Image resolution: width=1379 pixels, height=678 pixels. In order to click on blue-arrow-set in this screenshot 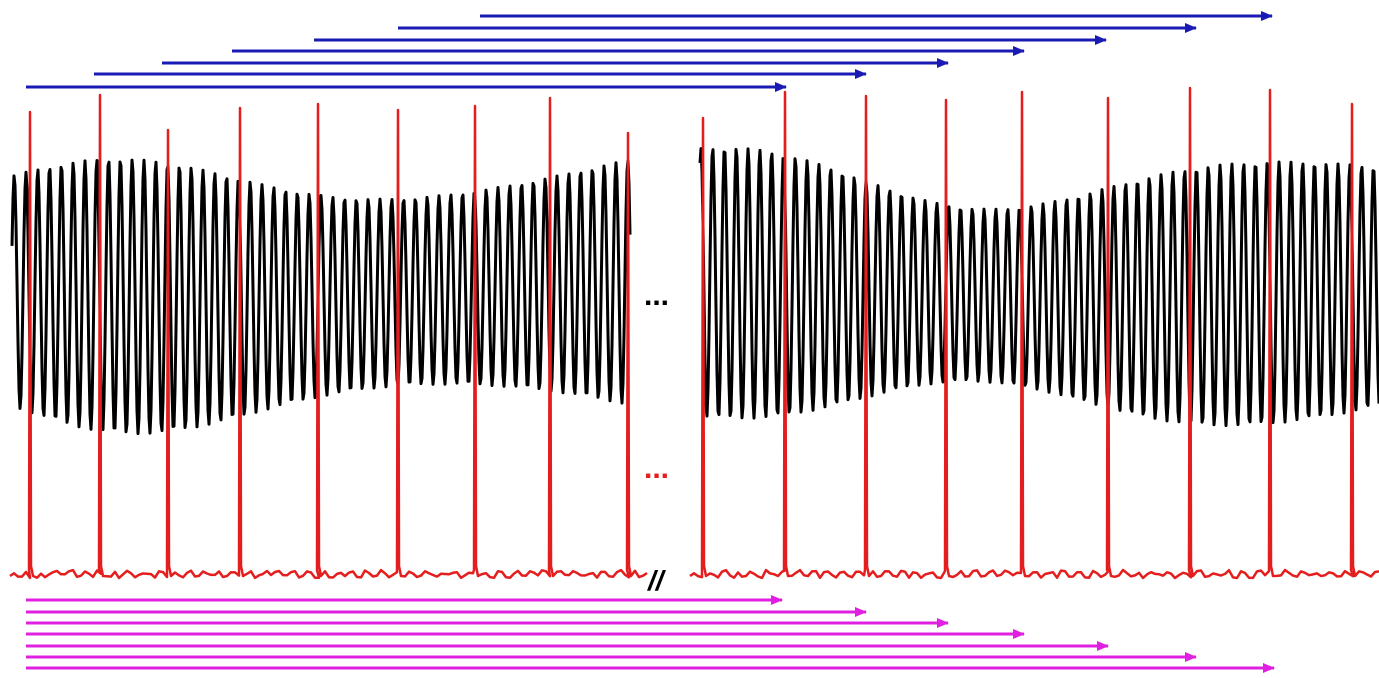, I will do `click(649, 51)`.